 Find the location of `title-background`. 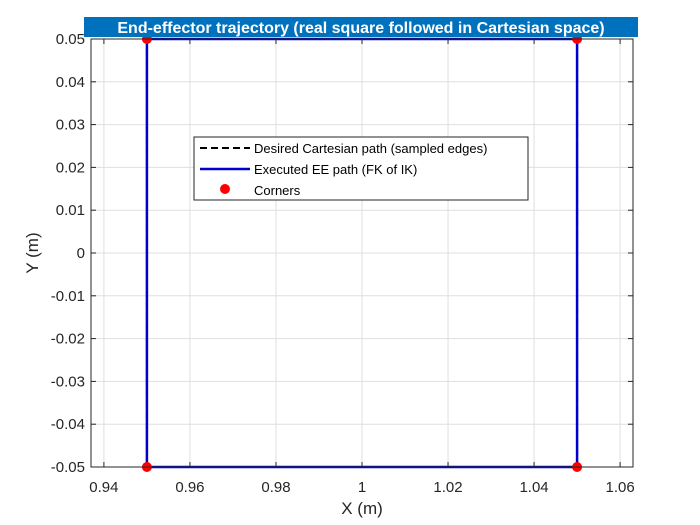

title-background is located at coordinates (361, 27).